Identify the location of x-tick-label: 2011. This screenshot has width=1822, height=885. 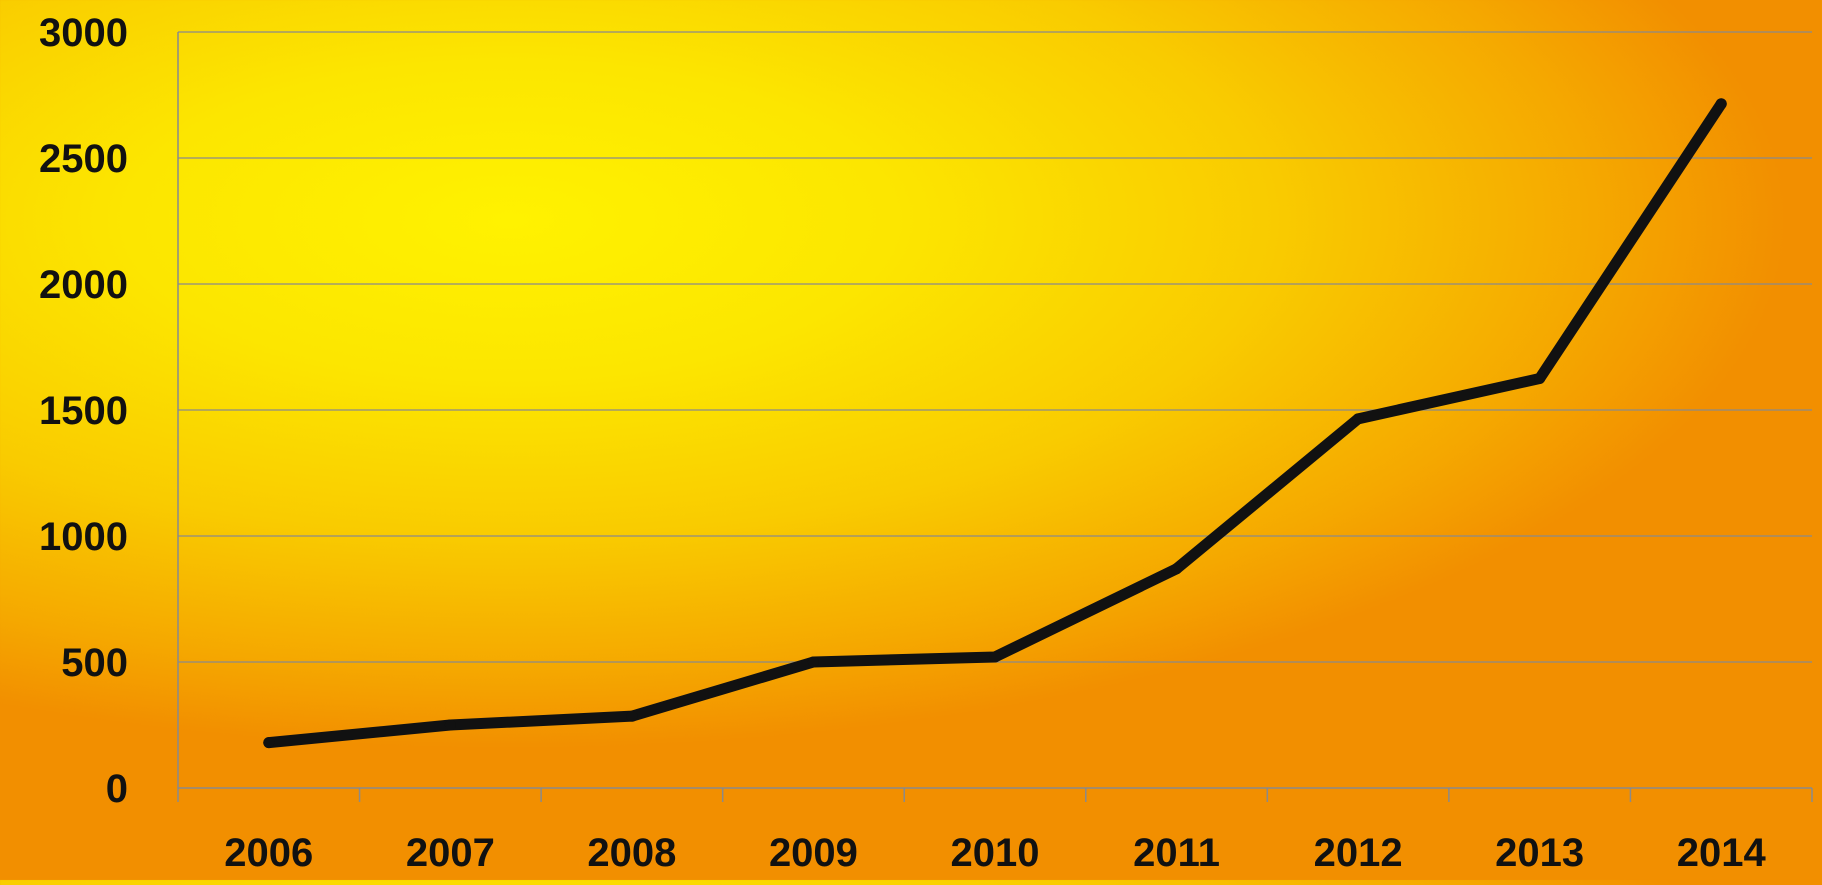
(1176, 853).